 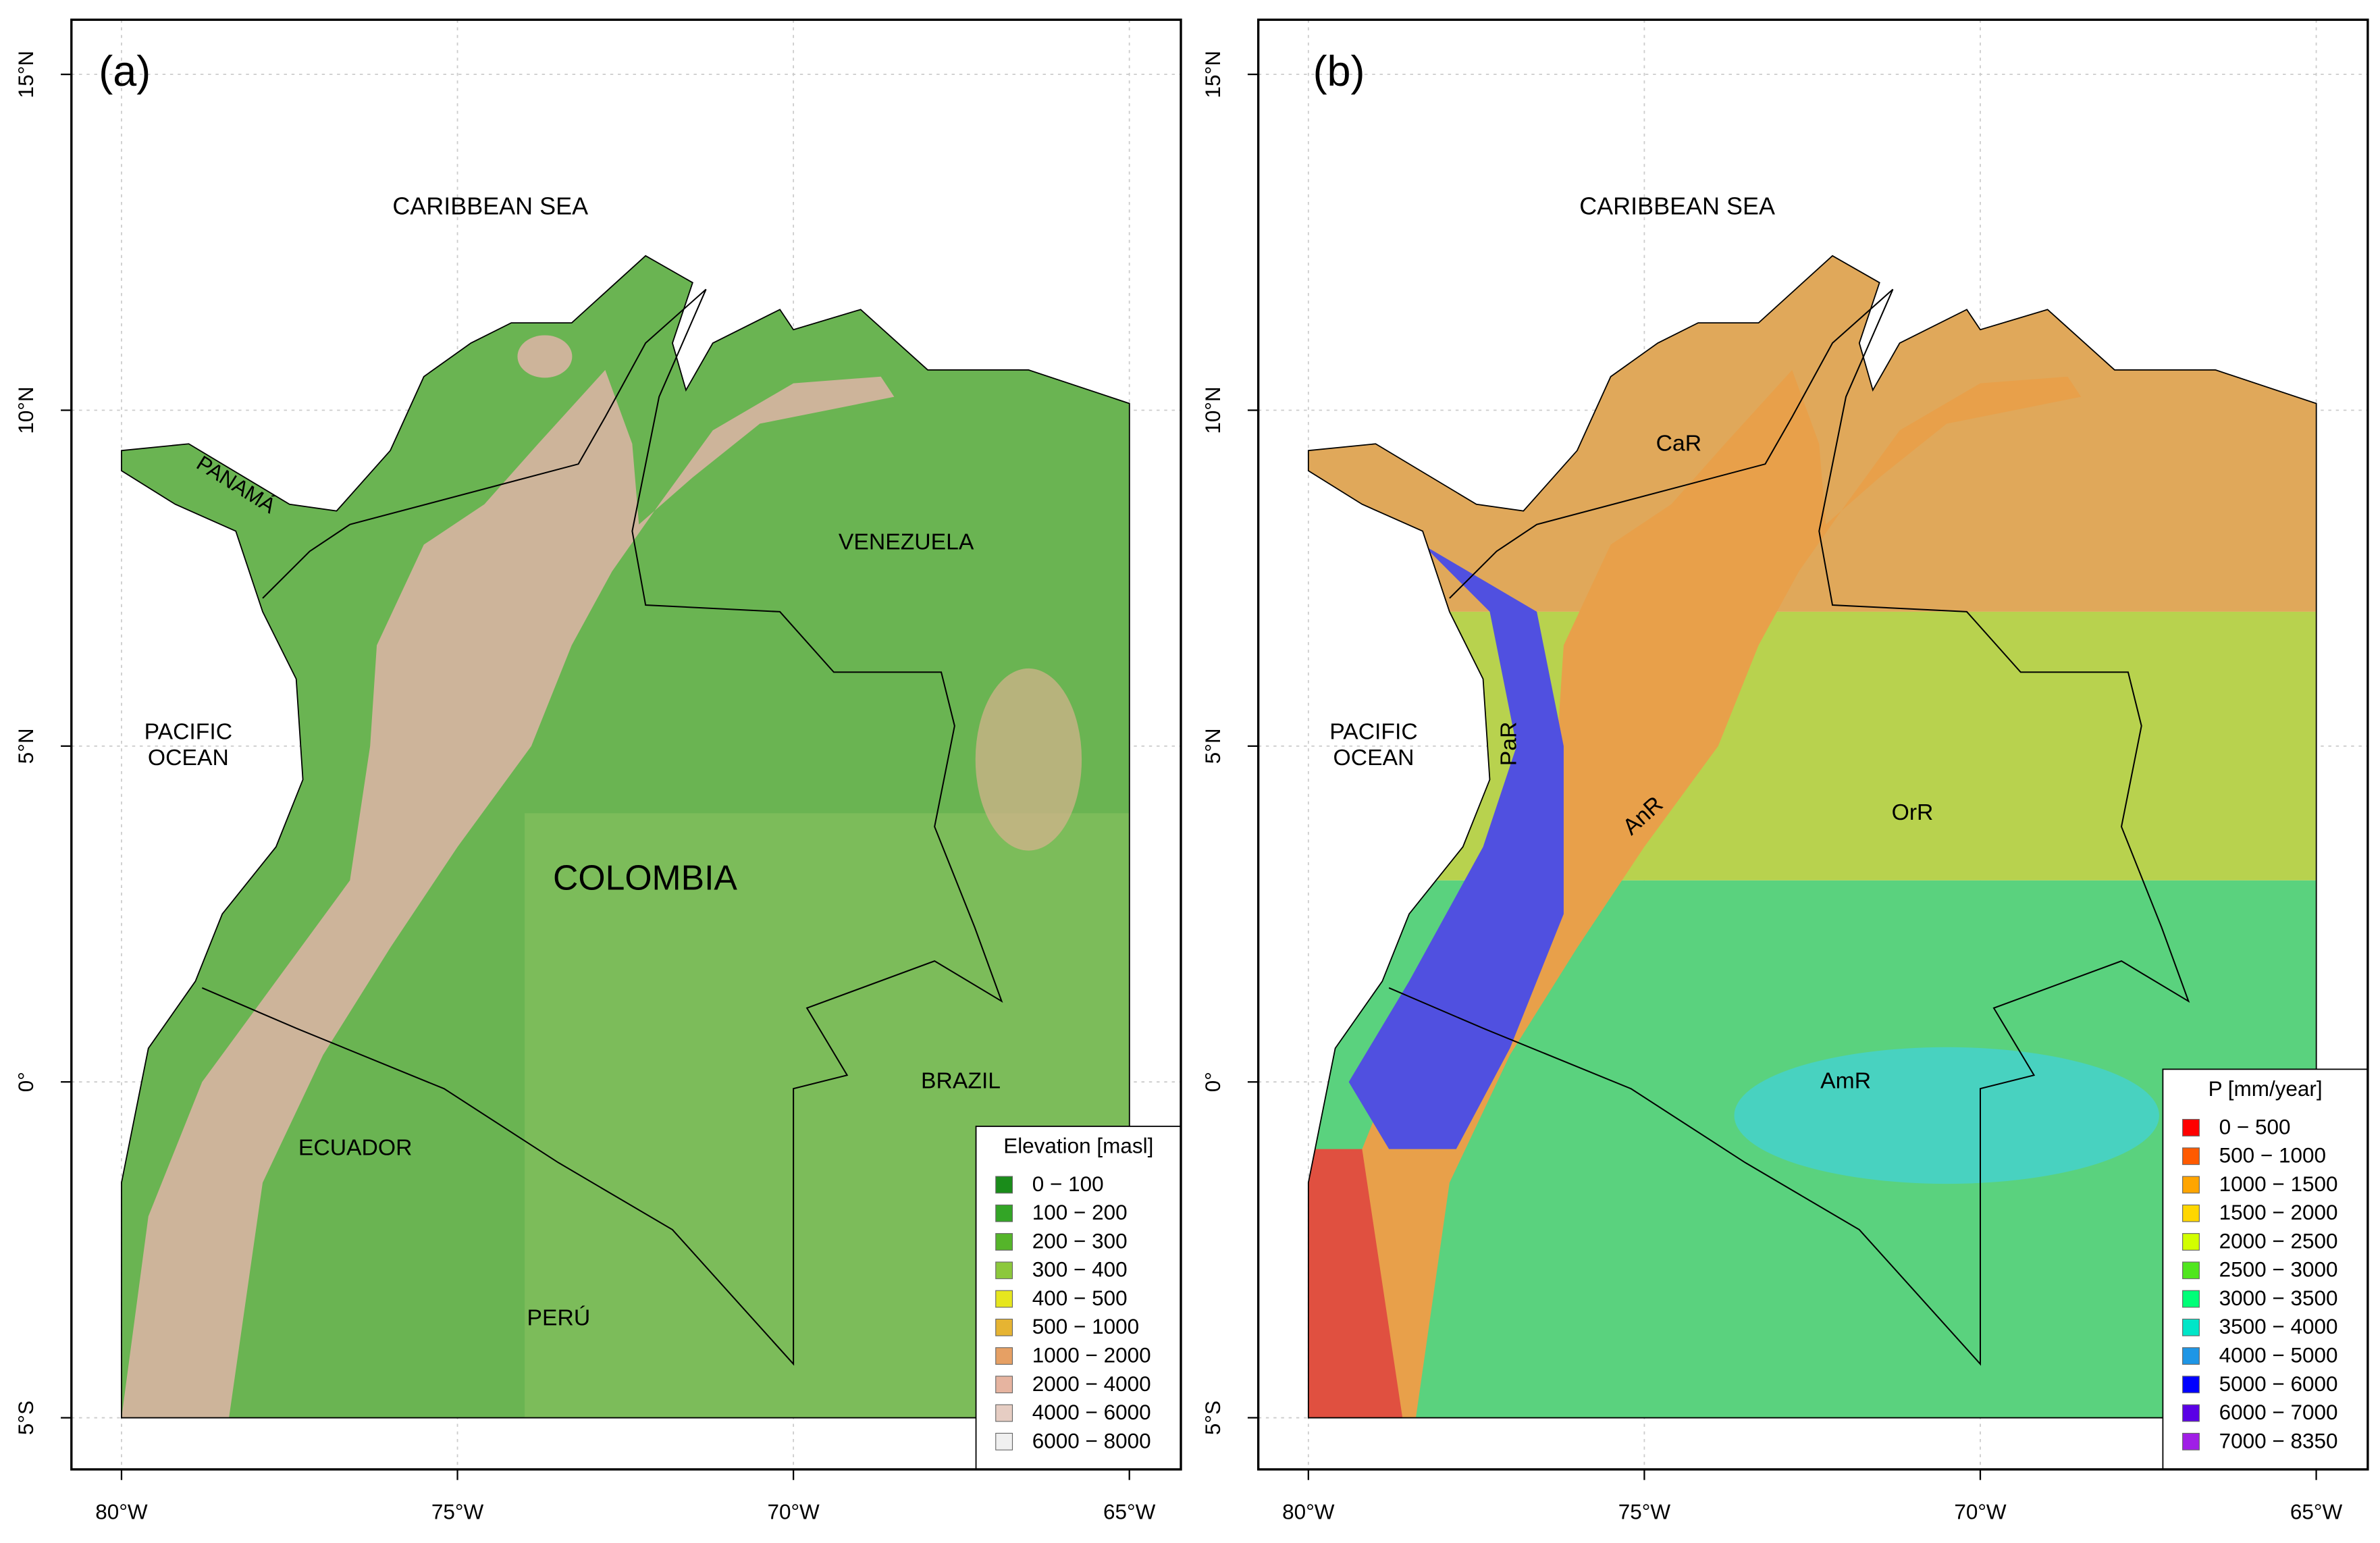 I want to click on place-label: ECUADOR, so click(x=355, y=1148).